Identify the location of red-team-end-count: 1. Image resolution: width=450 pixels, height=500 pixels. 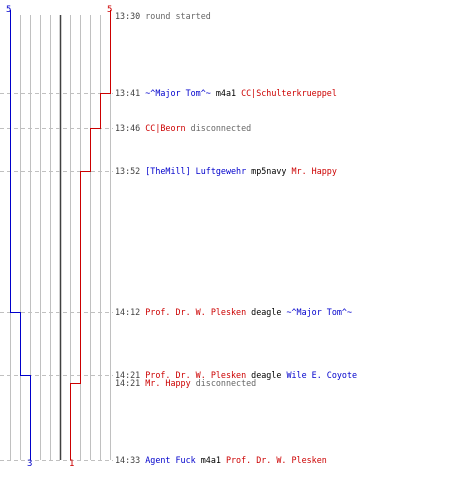
(72, 464).